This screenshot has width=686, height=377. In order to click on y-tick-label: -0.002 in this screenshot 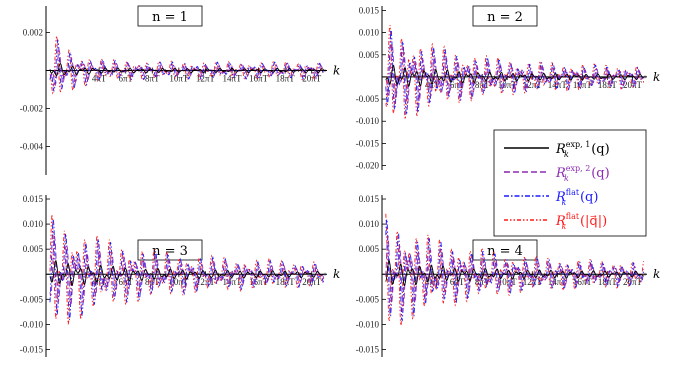, I will do `click(31, 109)`.